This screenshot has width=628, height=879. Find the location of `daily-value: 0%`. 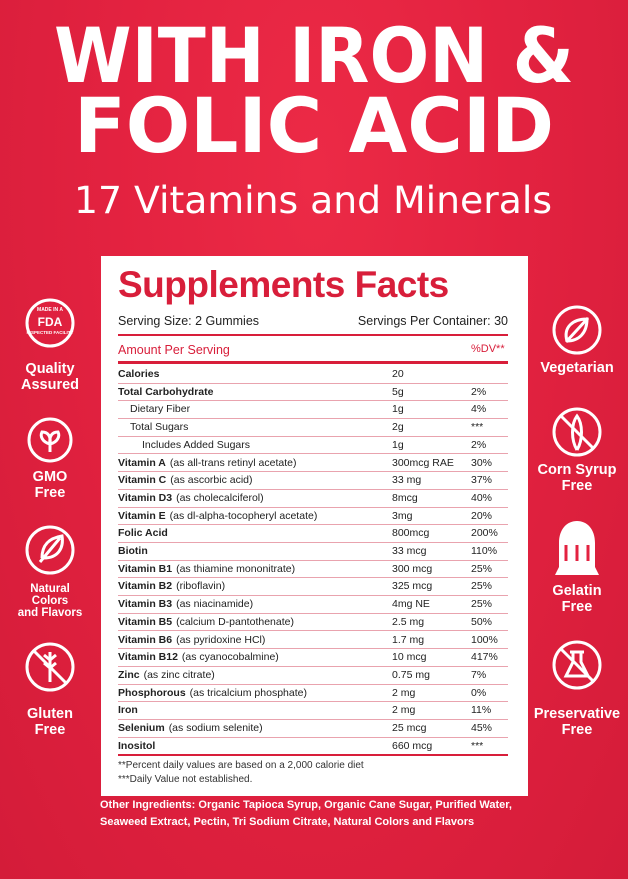

daily-value: 0% is located at coordinates (479, 692).